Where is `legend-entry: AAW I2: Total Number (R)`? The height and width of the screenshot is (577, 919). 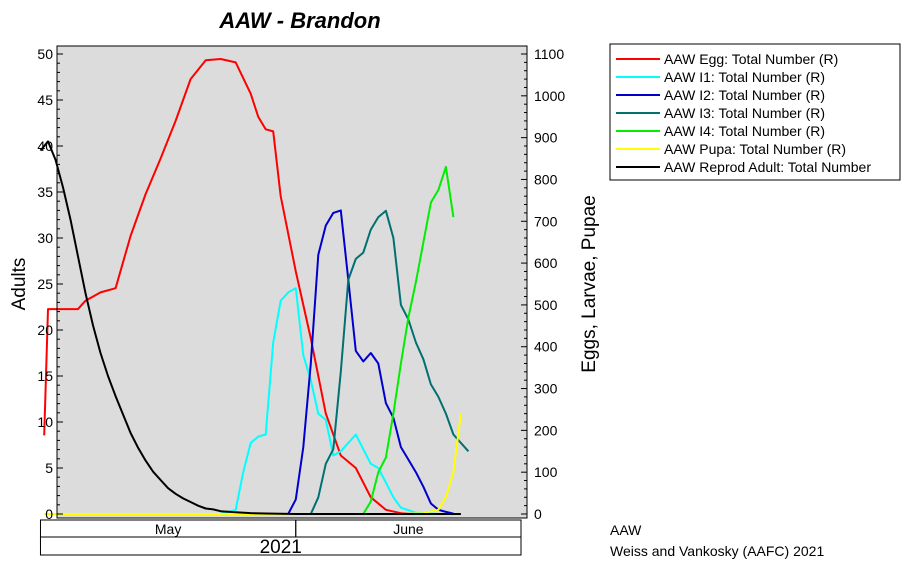 legend-entry: AAW I2: Total Number (R) is located at coordinates (744, 95).